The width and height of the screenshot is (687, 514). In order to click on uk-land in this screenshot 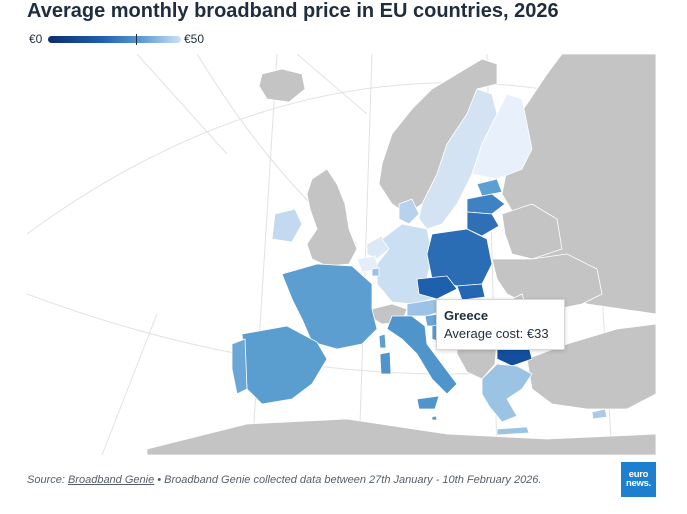, I will do `click(332, 217)`.